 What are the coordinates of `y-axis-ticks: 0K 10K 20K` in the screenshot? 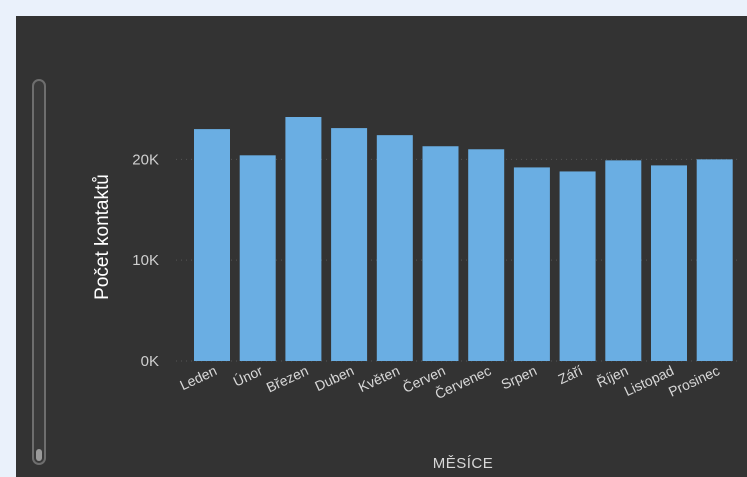 It's located at (145, 260).